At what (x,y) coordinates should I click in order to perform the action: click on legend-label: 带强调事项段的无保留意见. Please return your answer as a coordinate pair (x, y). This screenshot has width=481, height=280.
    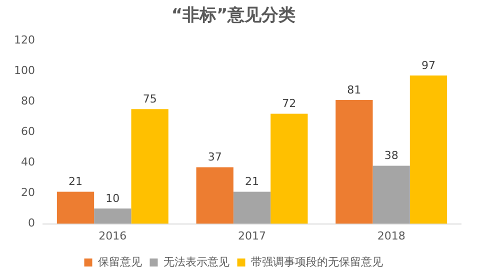
    Looking at the image, I should click on (316, 261).